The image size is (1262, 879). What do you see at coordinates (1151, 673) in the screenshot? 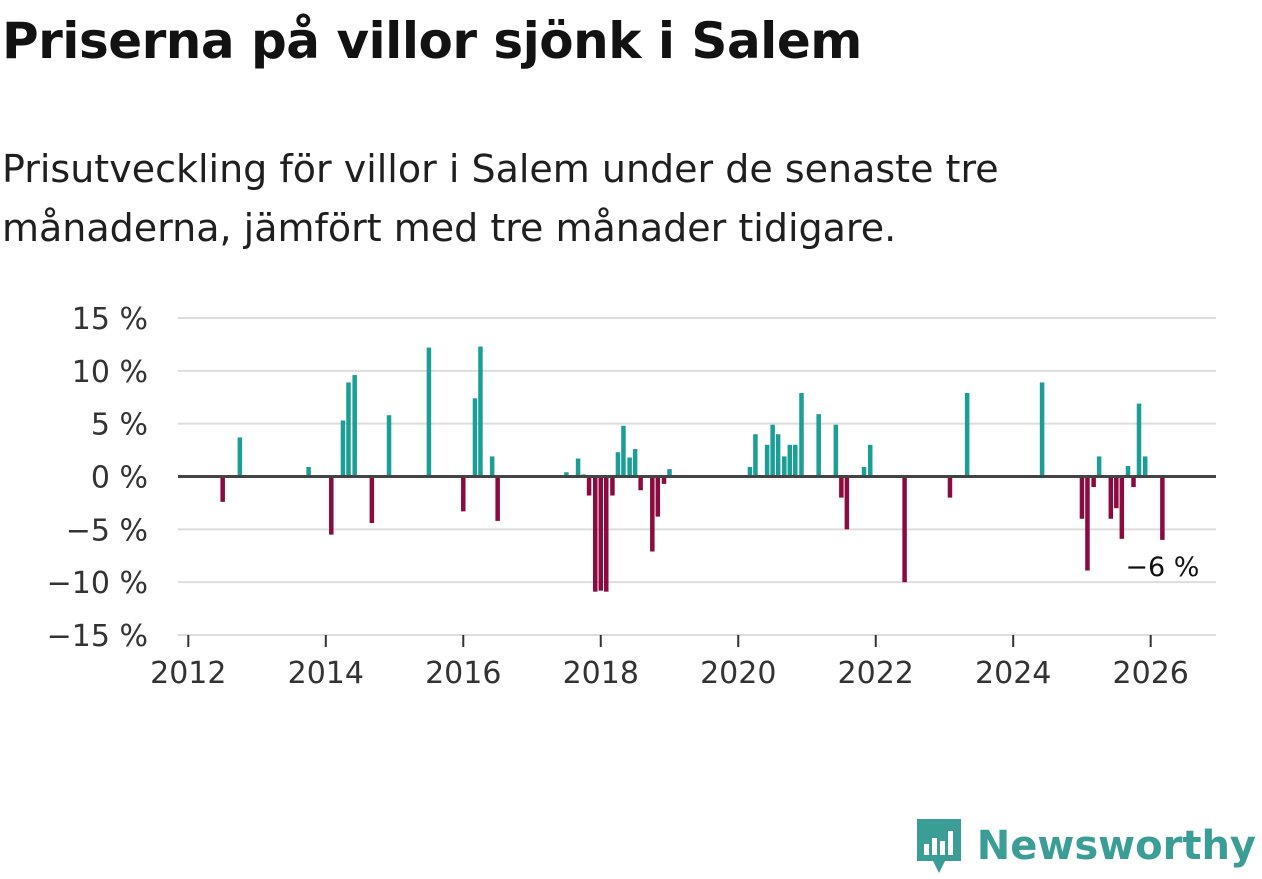
I see `x-tick-label: 2026` at bounding box center [1151, 673].